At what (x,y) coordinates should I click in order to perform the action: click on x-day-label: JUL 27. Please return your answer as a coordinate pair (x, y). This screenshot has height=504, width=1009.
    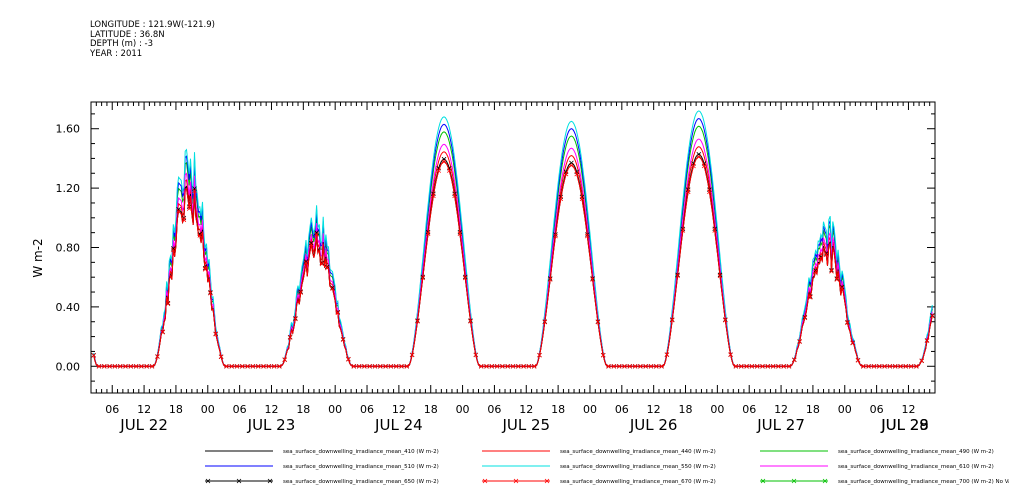
    Looking at the image, I should click on (780, 425).